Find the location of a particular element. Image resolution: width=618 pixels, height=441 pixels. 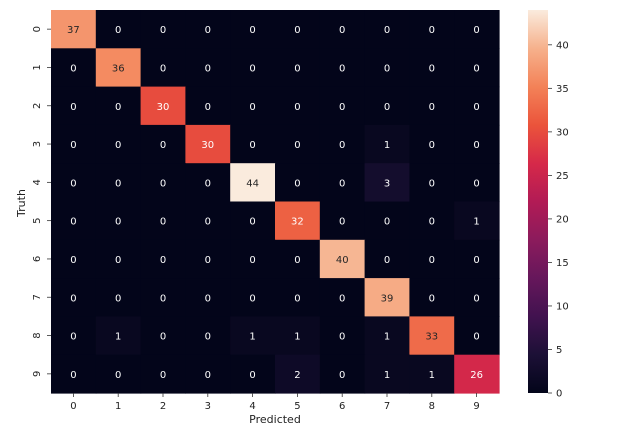

colorbar-tick-label-0: 0 is located at coordinates (559, 394).